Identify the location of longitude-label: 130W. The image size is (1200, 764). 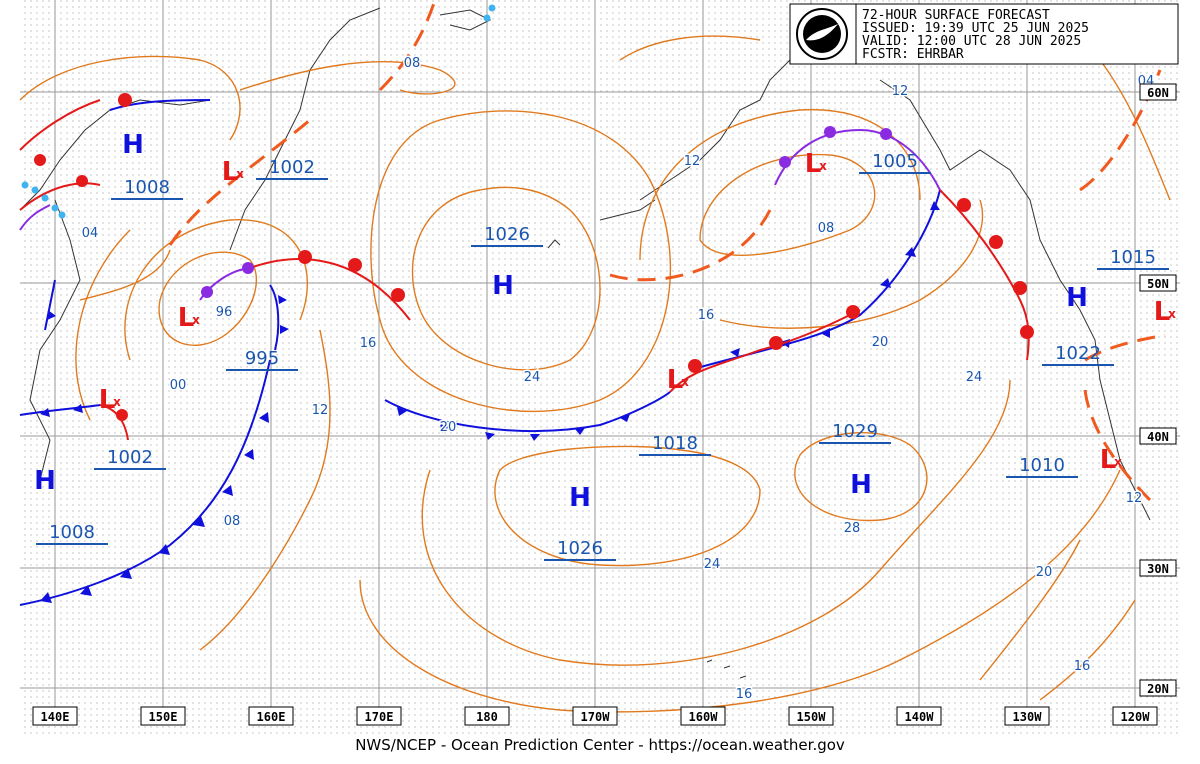
(1028, 717).